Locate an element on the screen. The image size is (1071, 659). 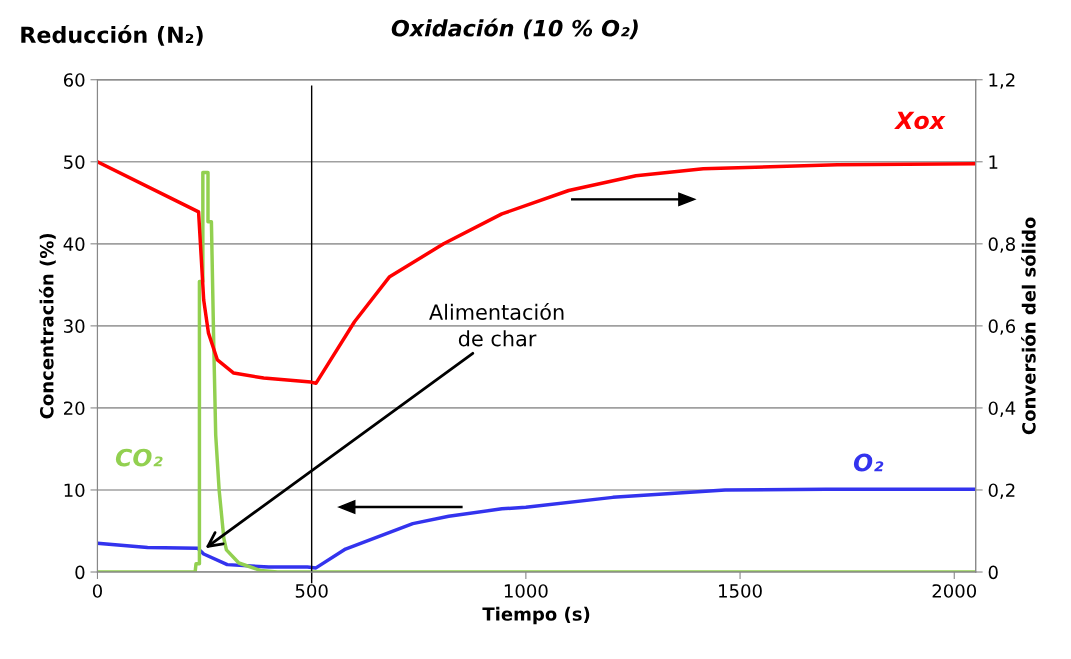
y2-axis-title: Conversión del sólido is located at coordinates (1028, 326).